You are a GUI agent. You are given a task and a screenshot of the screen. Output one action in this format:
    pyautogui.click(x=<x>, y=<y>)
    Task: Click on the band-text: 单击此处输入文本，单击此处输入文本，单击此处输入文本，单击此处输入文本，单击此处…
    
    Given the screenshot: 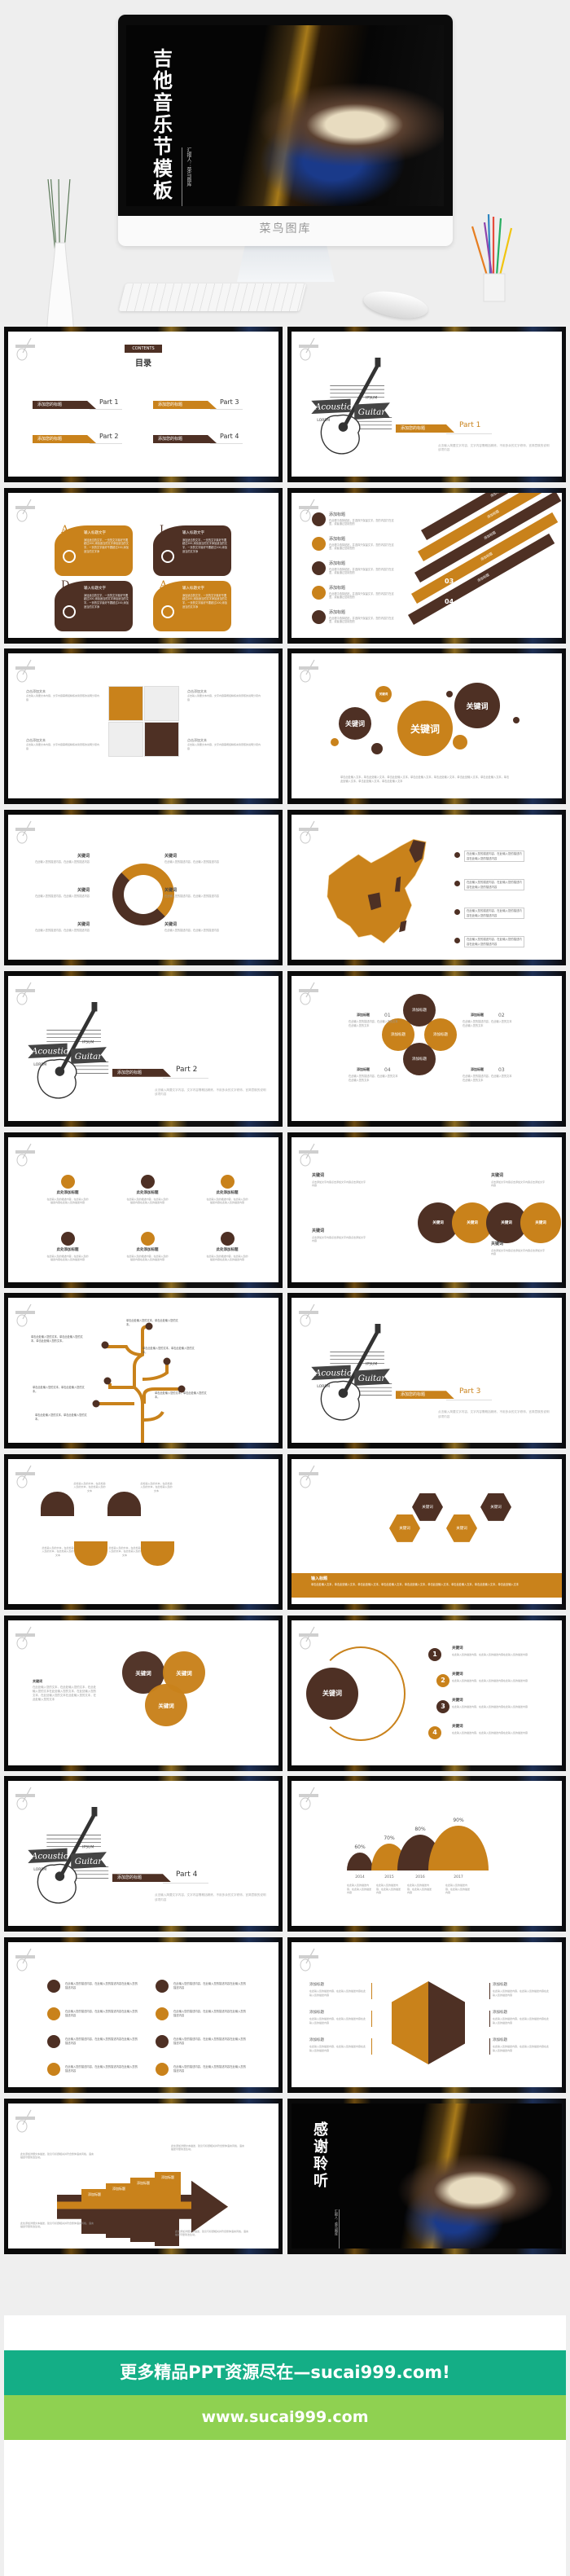 What is the action you would take?
    pyautogui.click(x=415, y=1584)
    